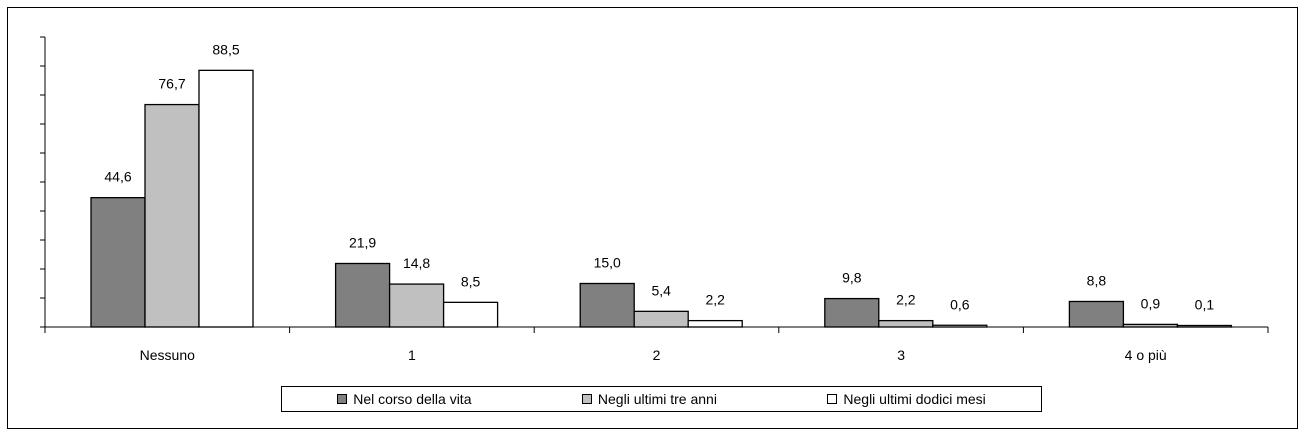 This screenshot has height=437, width=1306. I want to click on legend-label-1: Negli ultimi tre anni, so click(657, 399).